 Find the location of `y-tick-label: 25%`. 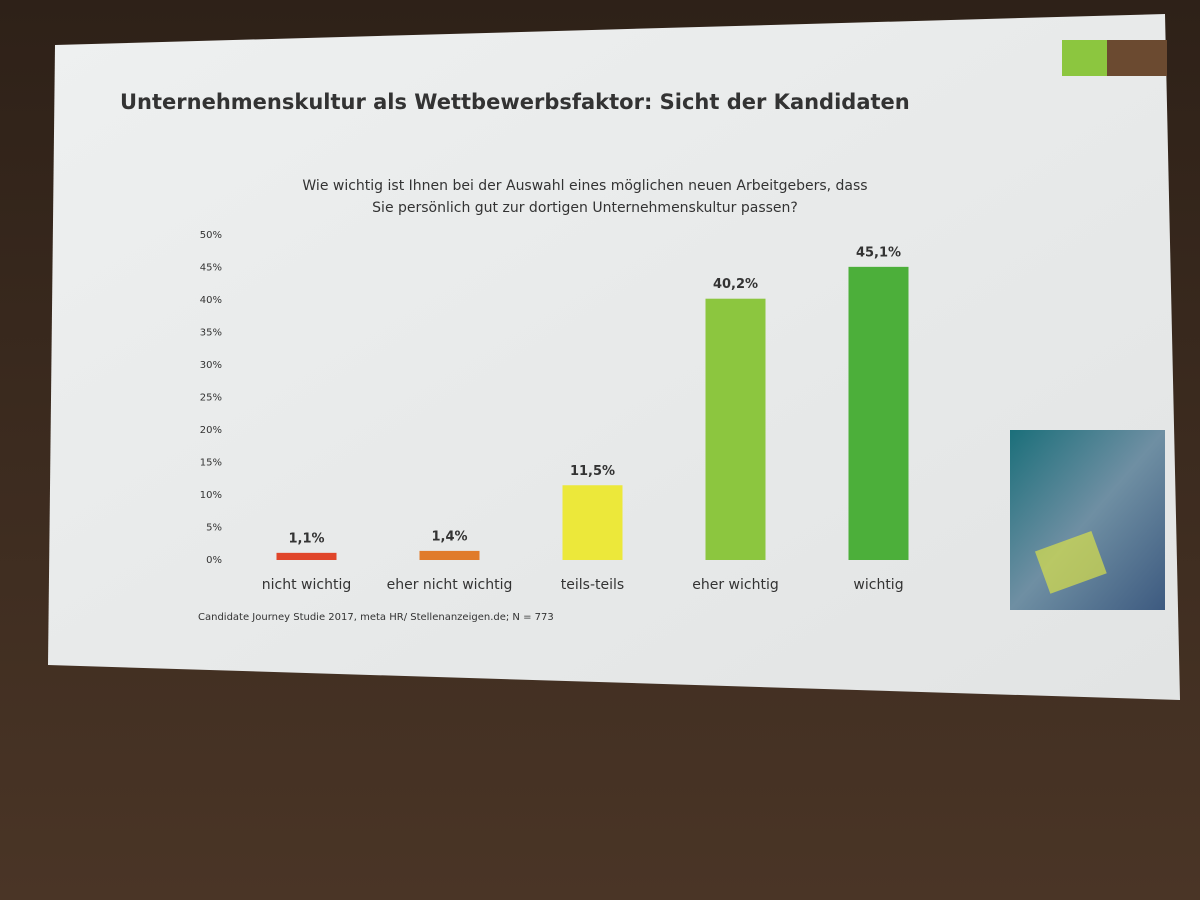

y-tick-label: 25% is located at coordinates (211, 398).